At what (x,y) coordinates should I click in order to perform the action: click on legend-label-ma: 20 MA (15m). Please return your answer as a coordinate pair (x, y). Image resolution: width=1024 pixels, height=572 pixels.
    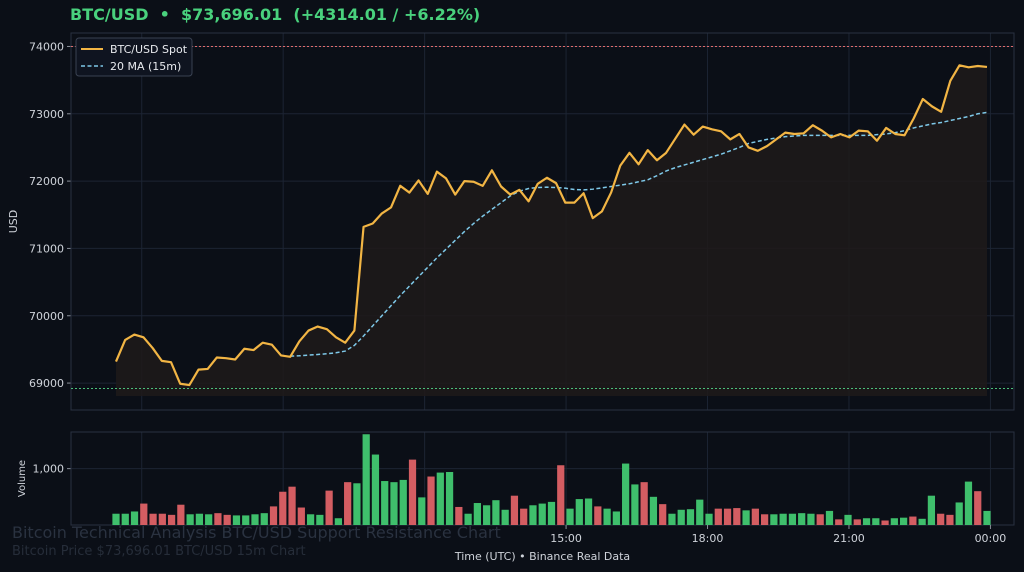
    Looking at the image, I should click on (145, 66).